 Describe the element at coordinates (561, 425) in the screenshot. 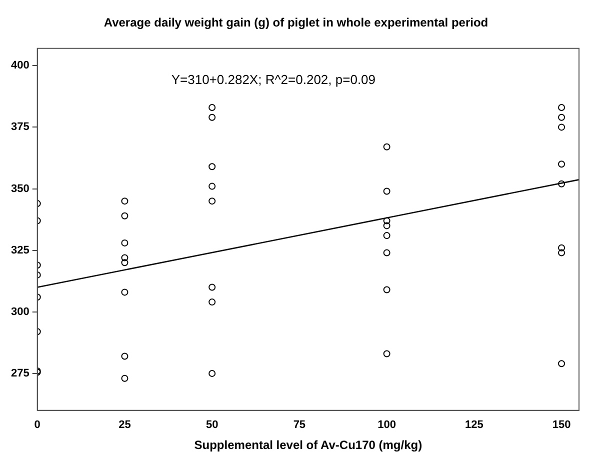

I see `x-tick-label: 150` at that location.